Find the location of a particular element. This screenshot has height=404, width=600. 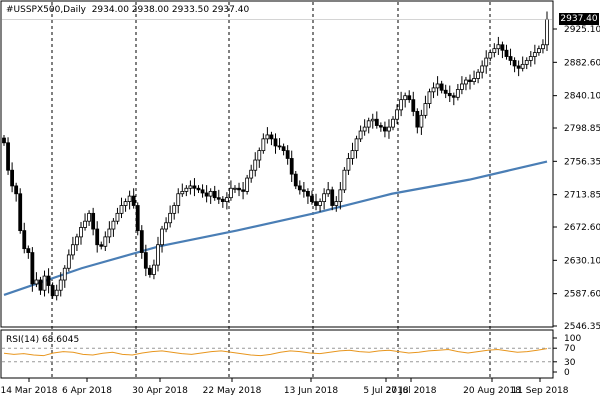

price-tick-label: 2546.35 is located at coordinates (582, 327).